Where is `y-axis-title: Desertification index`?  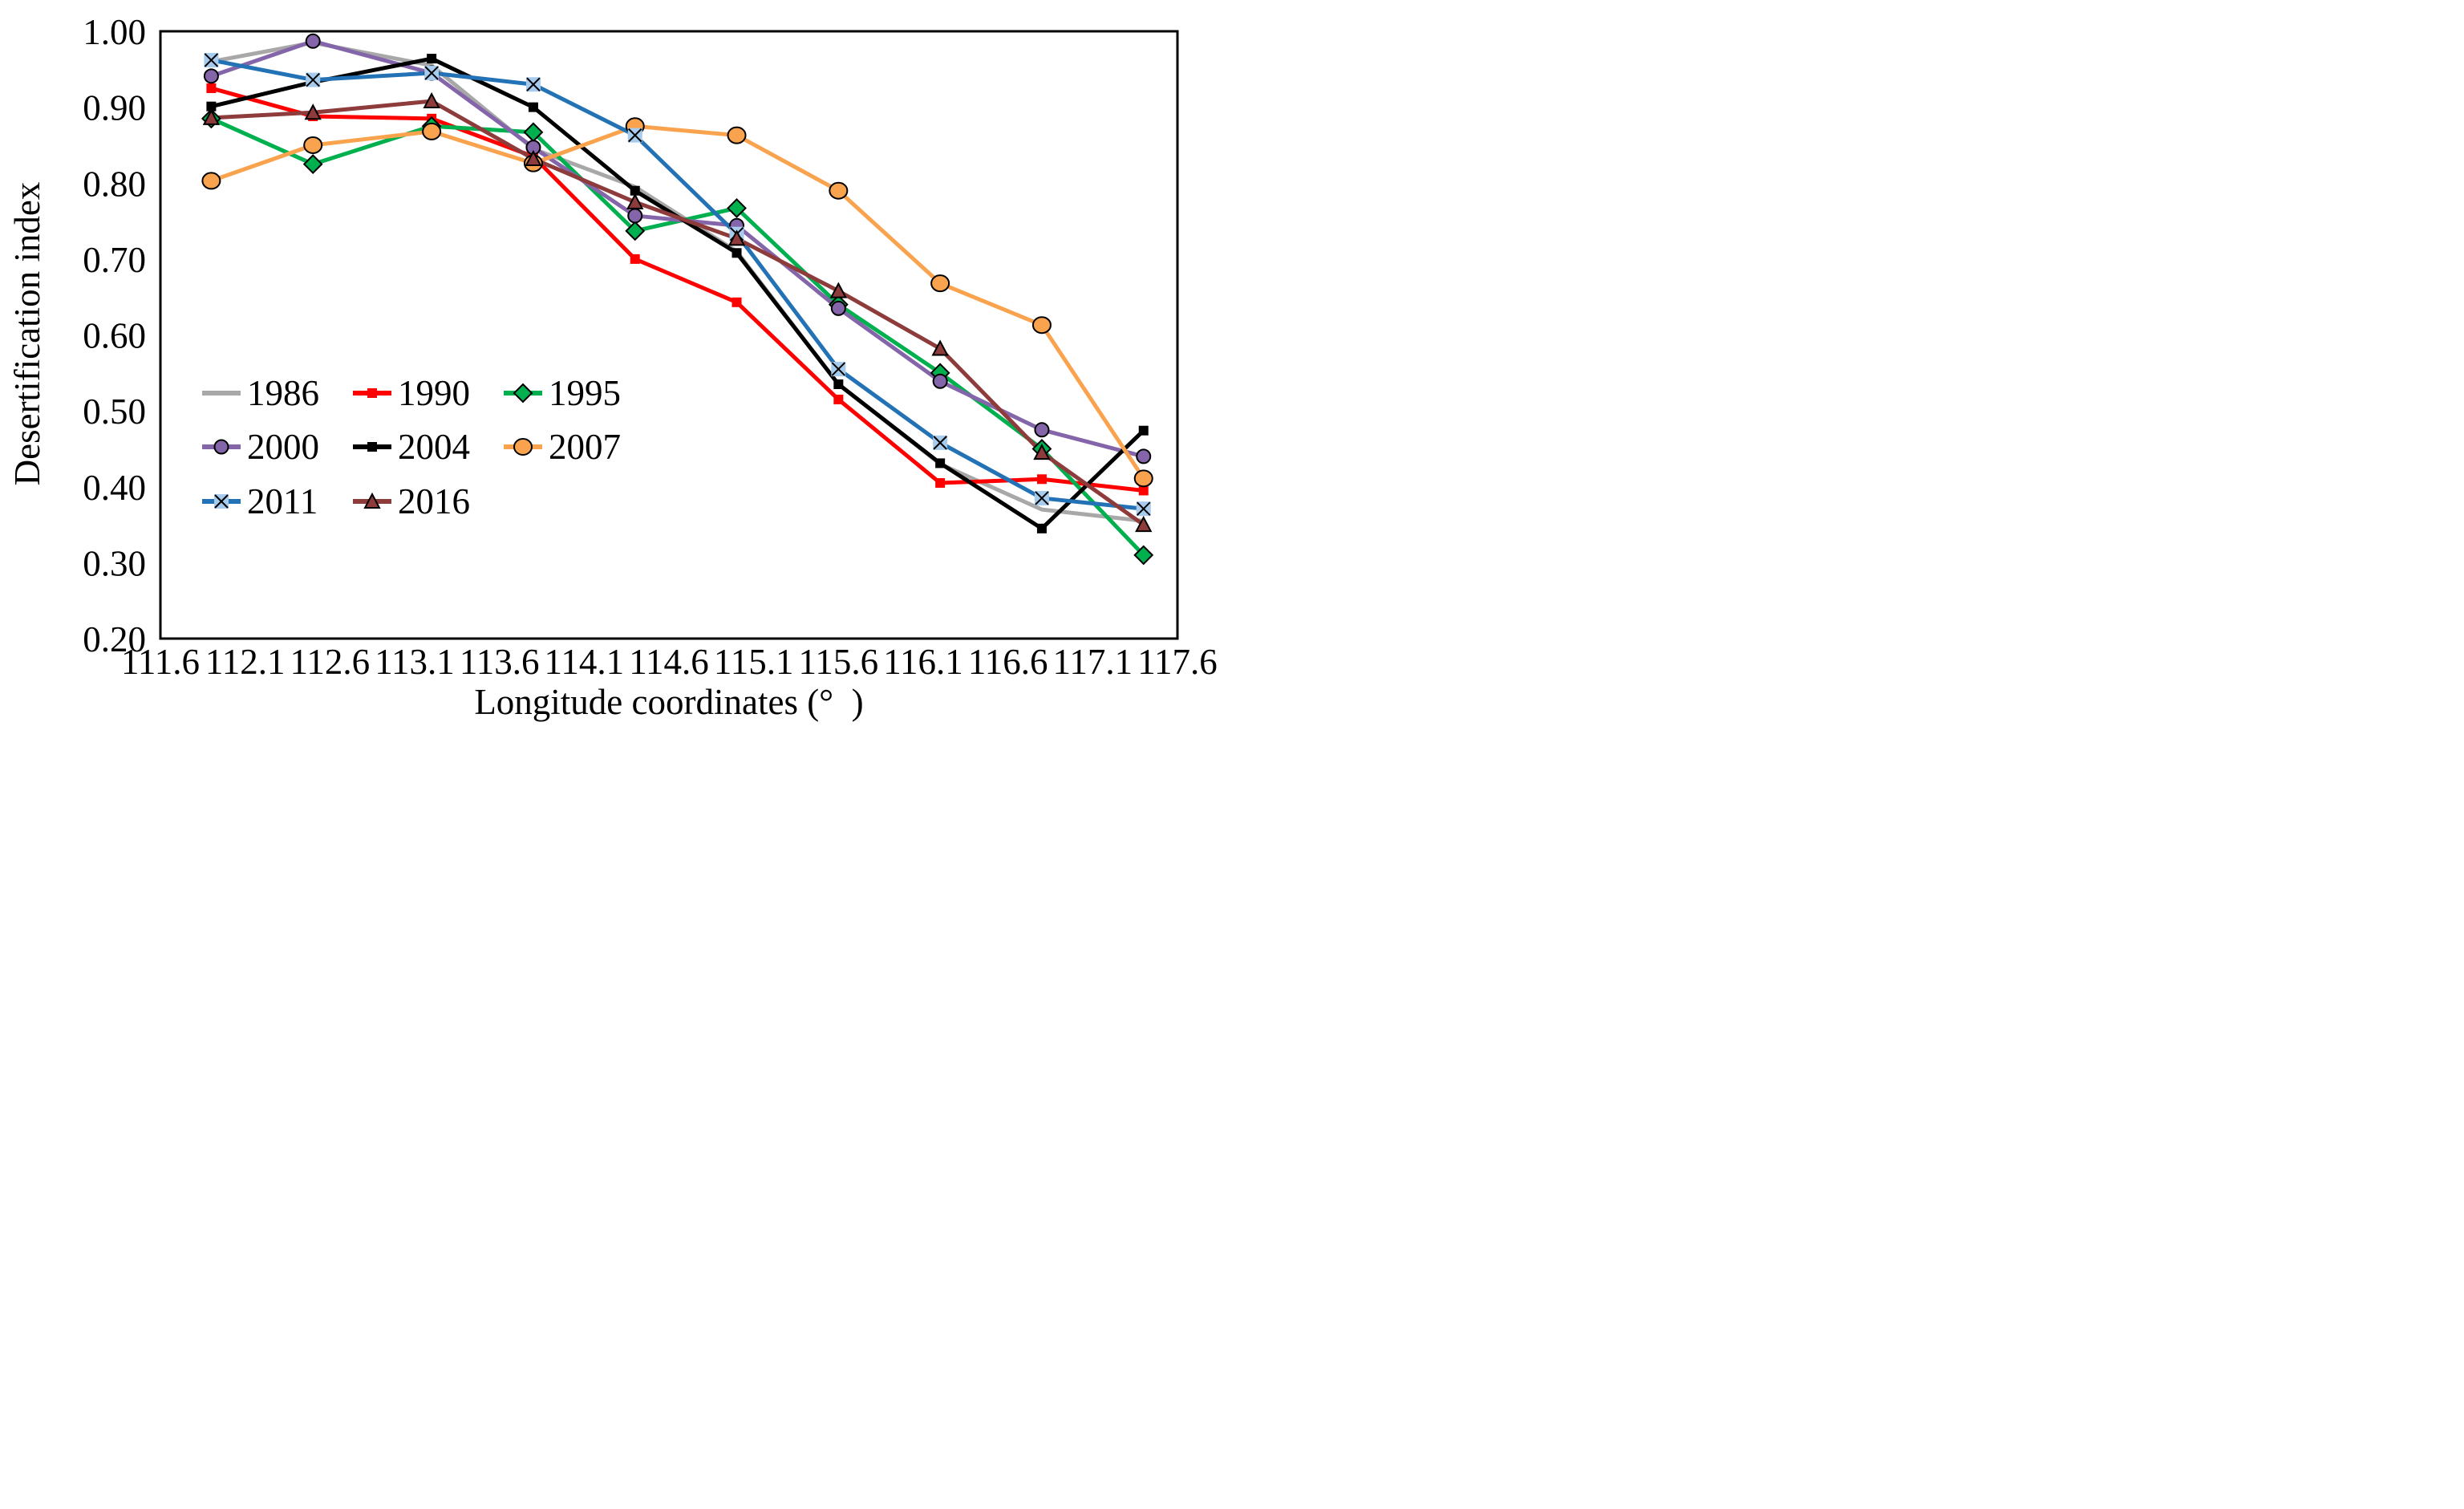
y-axis-title: Desertification index is located at coordinates (27, 334).